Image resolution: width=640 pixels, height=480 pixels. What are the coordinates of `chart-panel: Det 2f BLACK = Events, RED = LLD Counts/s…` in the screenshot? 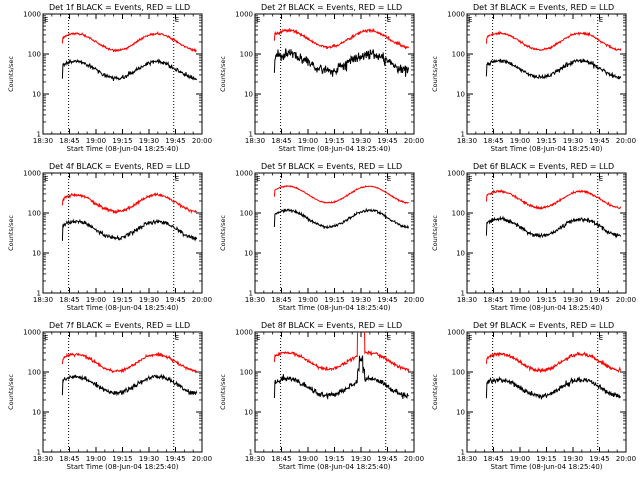 It's located at (321, 78).